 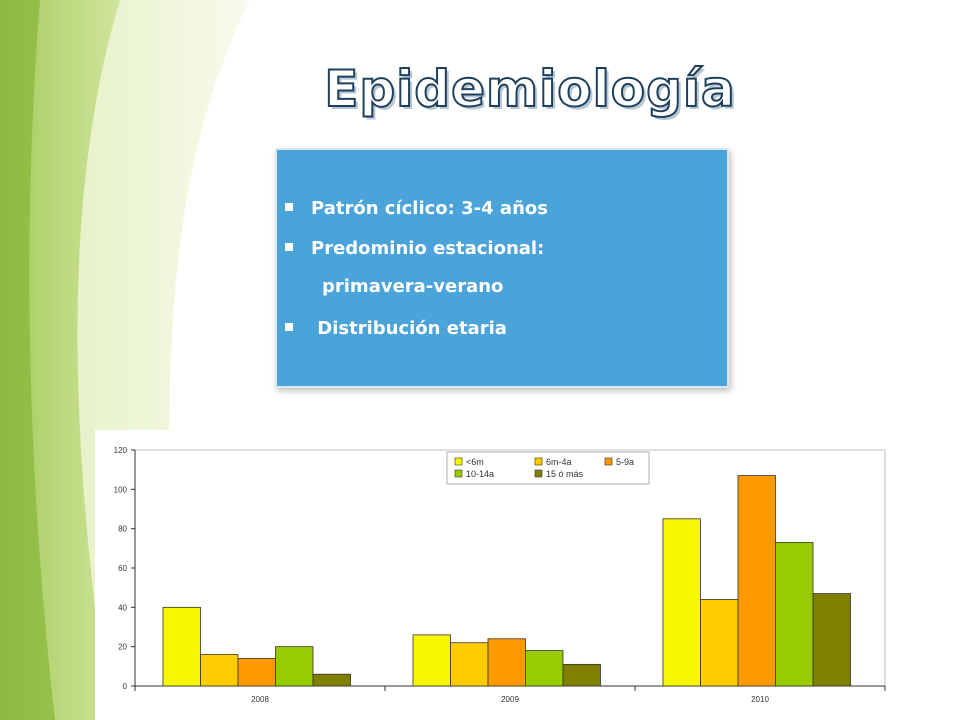 What do you see at coordinates (510, 699) in the screenshot?
I see `x-tick-label: 2009` at bounding box center [510, 699].